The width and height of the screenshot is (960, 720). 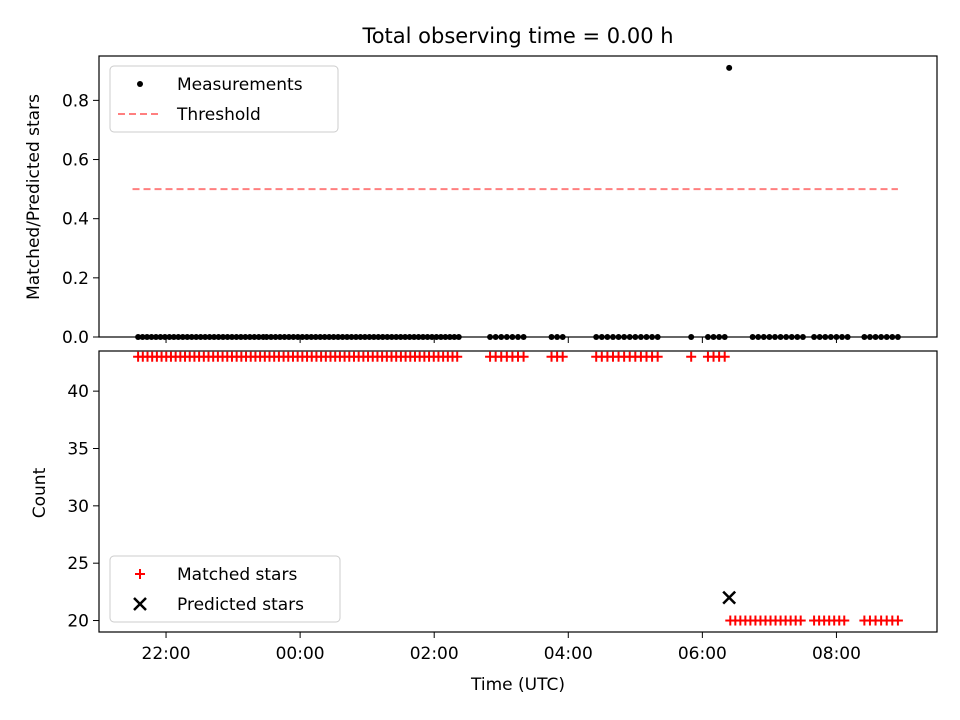 What do you see at coordinates (225, 589) in the screenshot?
I see `legend-box` at bounding box center [225, 589].